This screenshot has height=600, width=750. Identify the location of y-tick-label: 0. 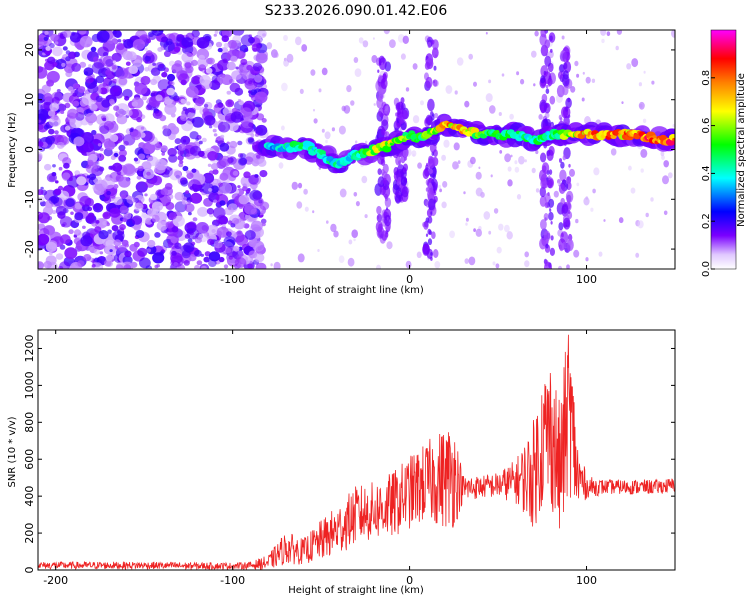
(29, 570).